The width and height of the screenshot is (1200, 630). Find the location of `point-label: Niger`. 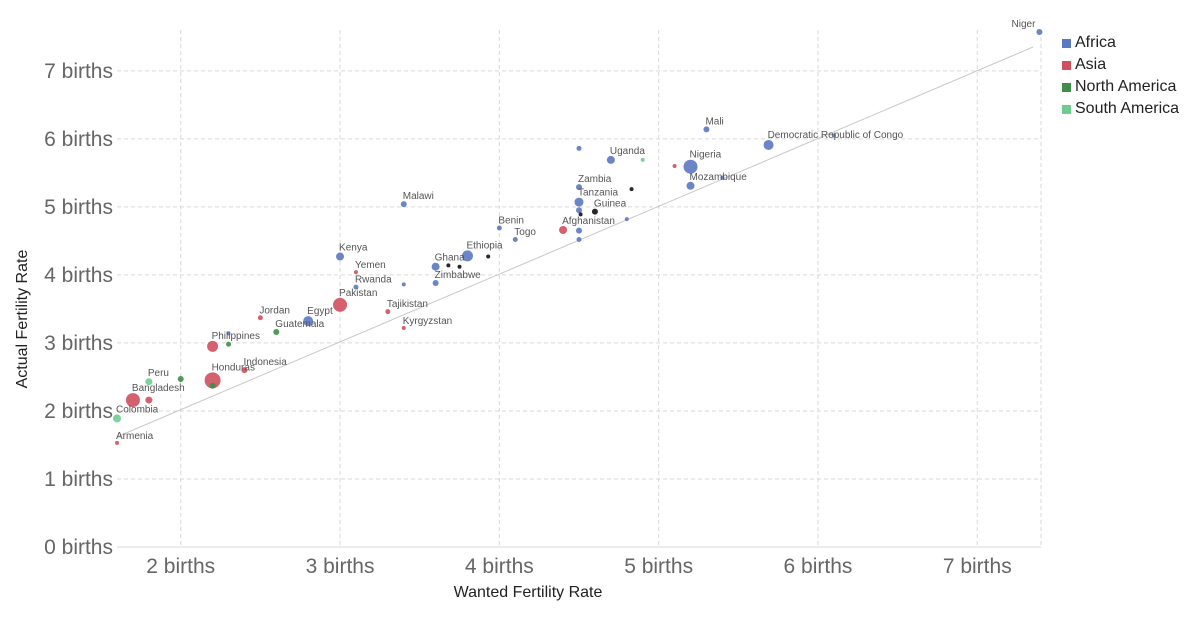

point-label: Niger is located at coordinates (1024, 24).